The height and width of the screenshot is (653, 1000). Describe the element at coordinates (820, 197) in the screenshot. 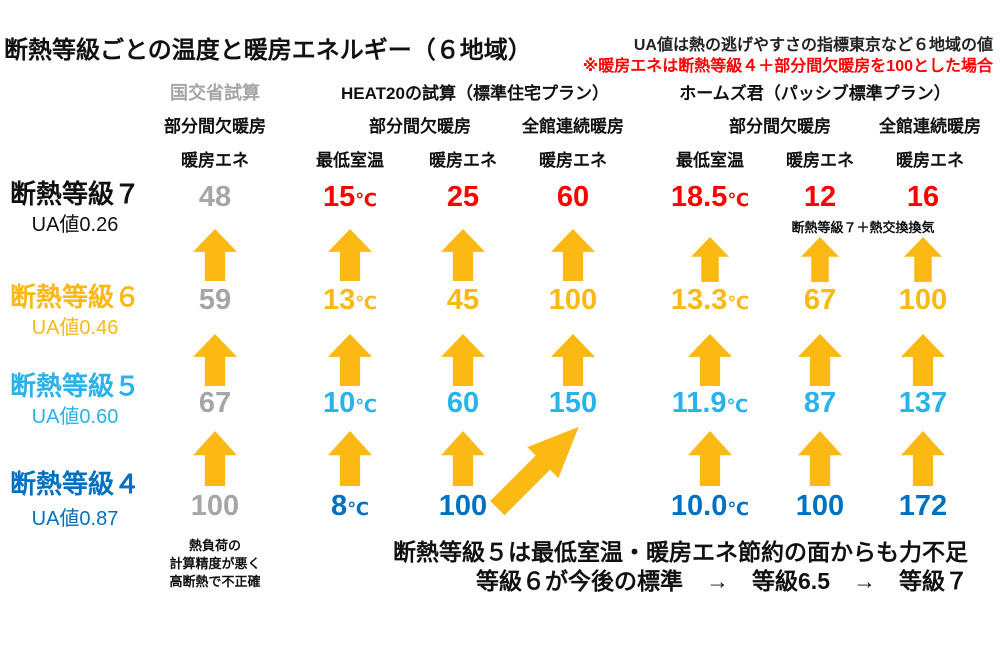

I see `value-grade7-homeskun-energy-intermittent: 12` at that location.